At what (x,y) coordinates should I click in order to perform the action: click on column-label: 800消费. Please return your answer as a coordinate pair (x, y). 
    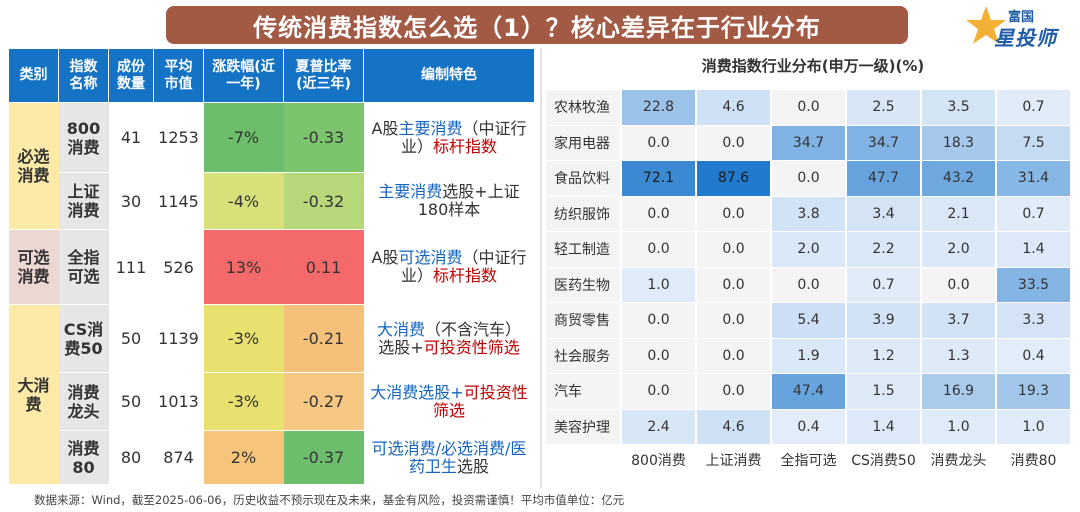
    Looking at the image, I should click on (659, 460).